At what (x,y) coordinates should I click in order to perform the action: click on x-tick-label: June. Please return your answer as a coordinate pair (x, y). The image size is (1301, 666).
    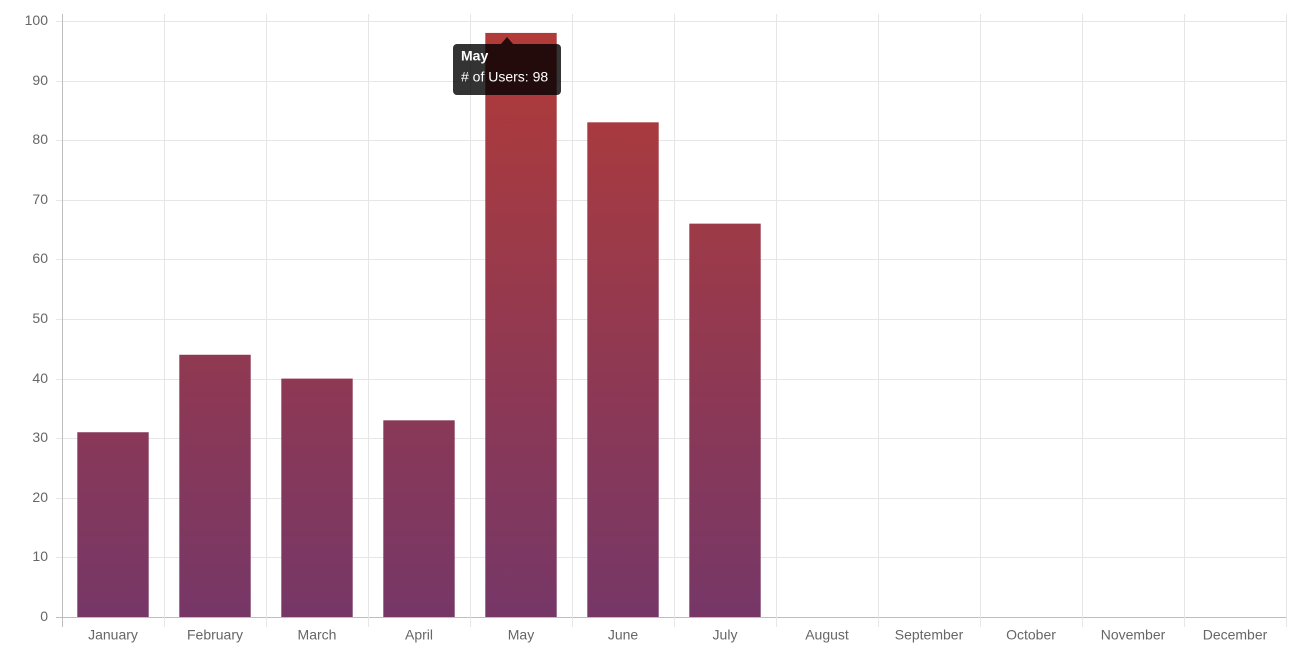
    Looking at the image, I should click on (623, 635).